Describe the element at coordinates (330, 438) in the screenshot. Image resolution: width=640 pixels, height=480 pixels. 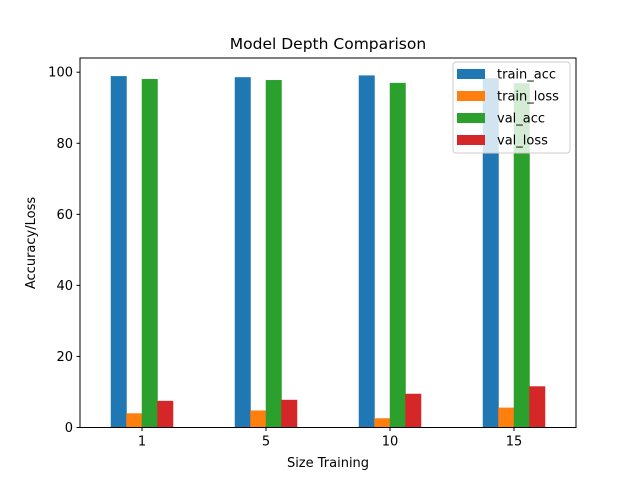
I see `x-axis-ticks: 1 5 10 15` at that location.